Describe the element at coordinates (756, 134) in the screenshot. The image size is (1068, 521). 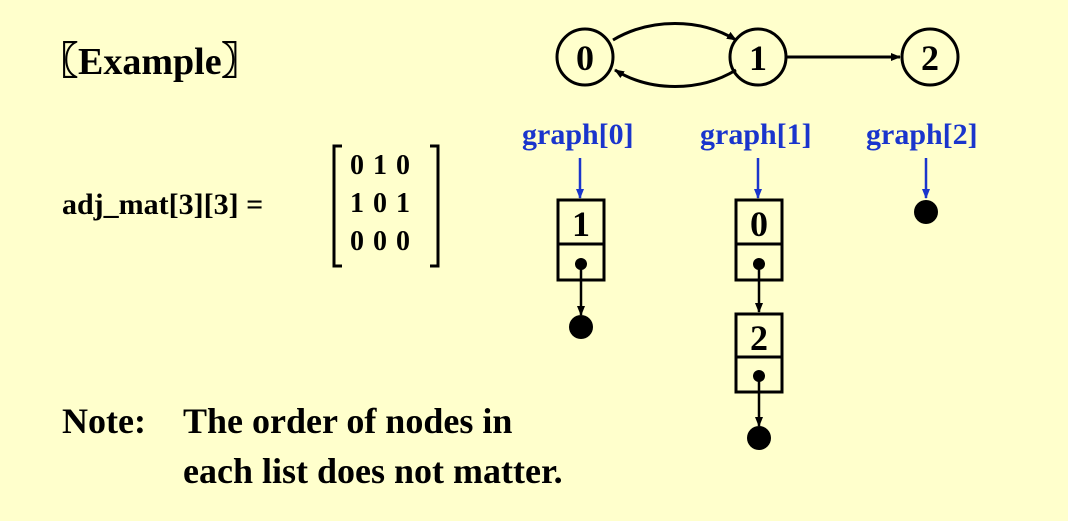
I see `graph-header-1: graph[1]` at that location.